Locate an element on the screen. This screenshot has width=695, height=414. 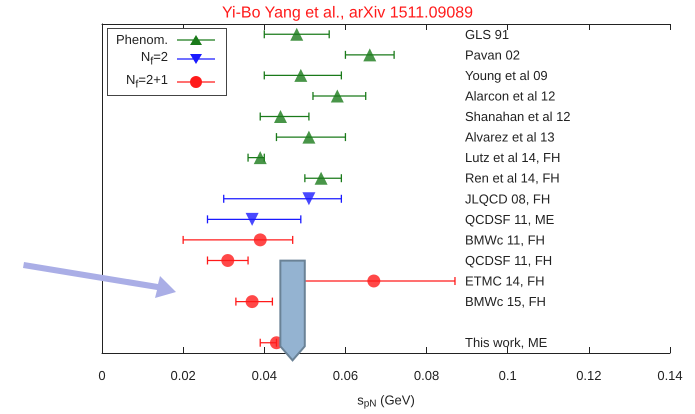
legend-label: N$_{f}$=2+1 is located at coordinates (147, 81).